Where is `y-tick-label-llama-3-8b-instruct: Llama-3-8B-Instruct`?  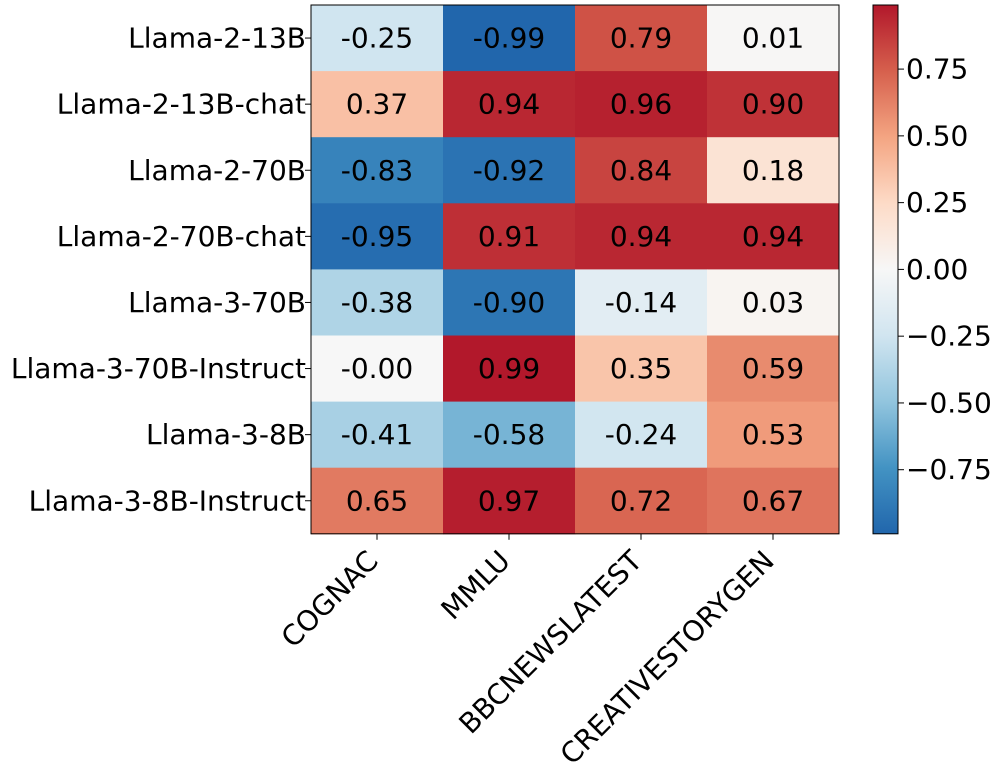 y-tick-label-llama-3-8b-instruct: Llama-3-8B-Instruct is located at coordinates (167, 500).